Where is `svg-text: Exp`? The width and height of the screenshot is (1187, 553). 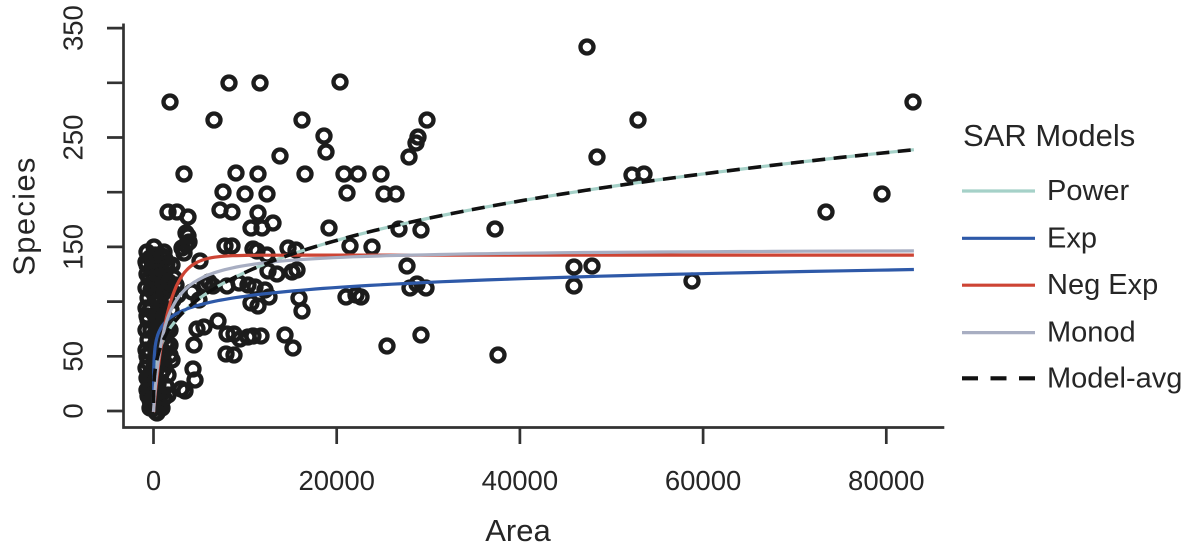
svg-text: Exp is located at coordinates (1072, 238).